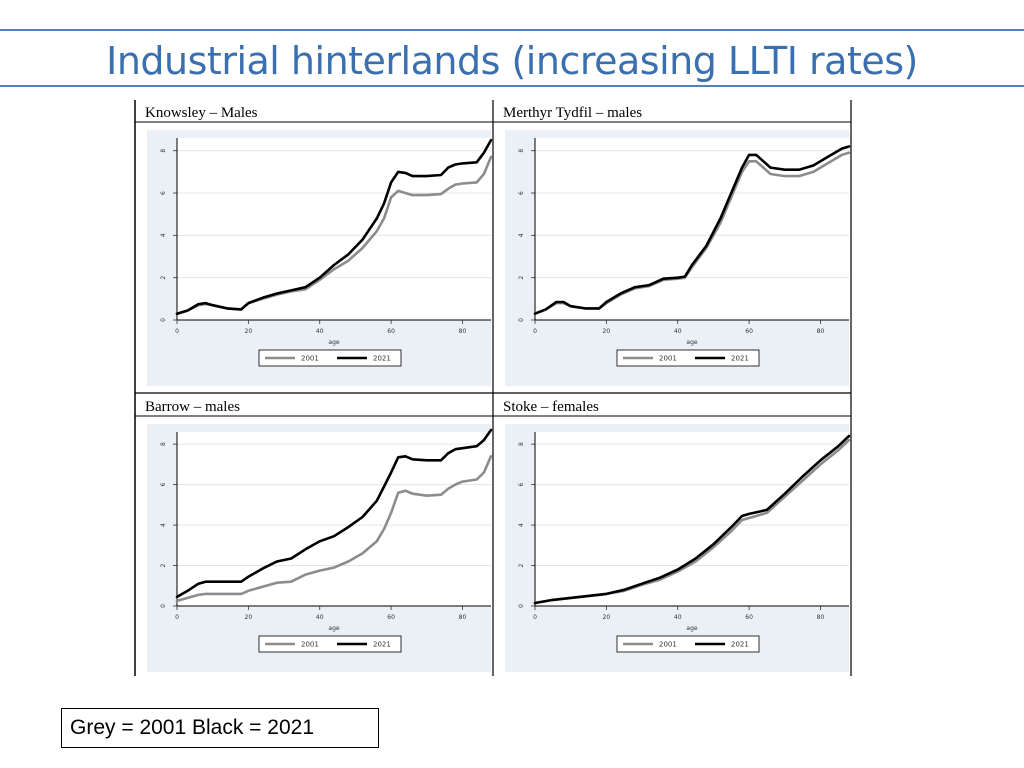  I want to click on panel-title: Barrow – males, so click(192, 407).